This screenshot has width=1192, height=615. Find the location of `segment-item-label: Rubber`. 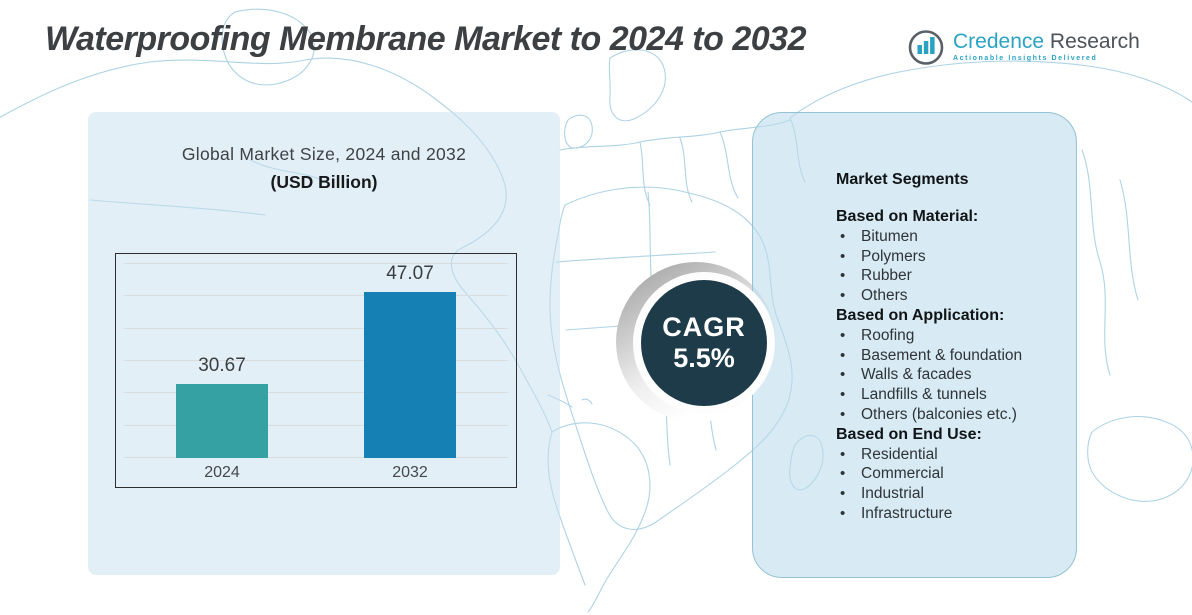

segment-item-label: Rubber is located at coordinates (886, 276).